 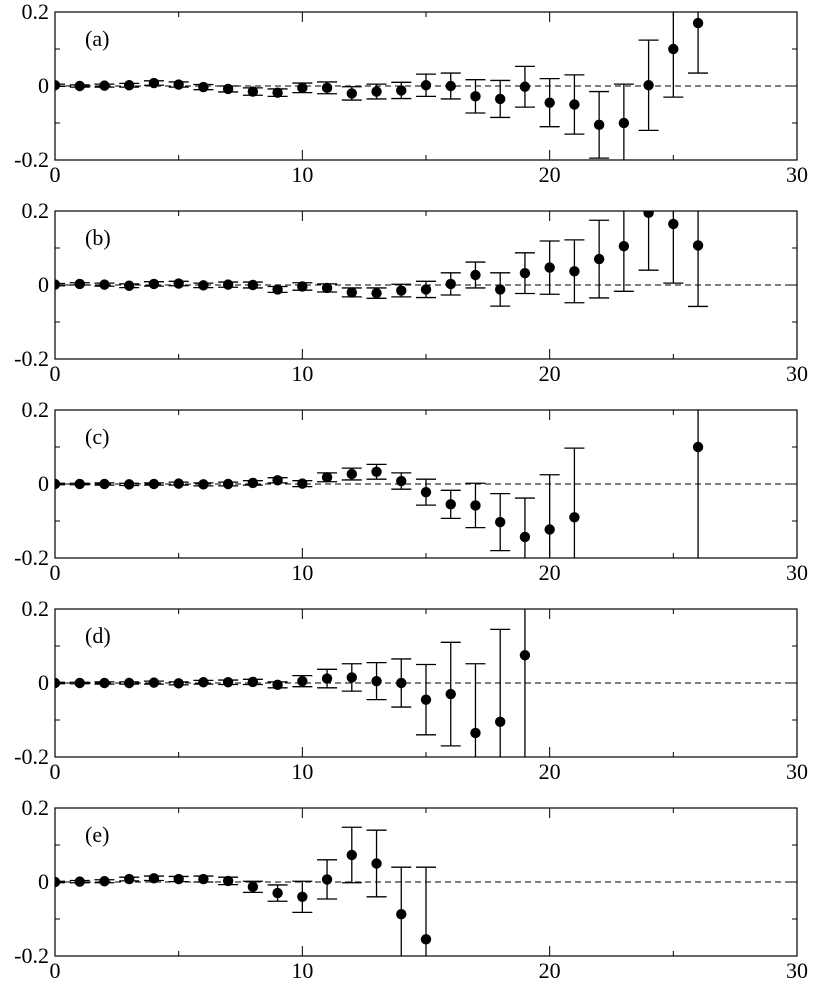 What do you see at coordinates (55, 572) in the screenshot?
I see `panel-c-xtick-label: 0` at bounding box center [55, 572].